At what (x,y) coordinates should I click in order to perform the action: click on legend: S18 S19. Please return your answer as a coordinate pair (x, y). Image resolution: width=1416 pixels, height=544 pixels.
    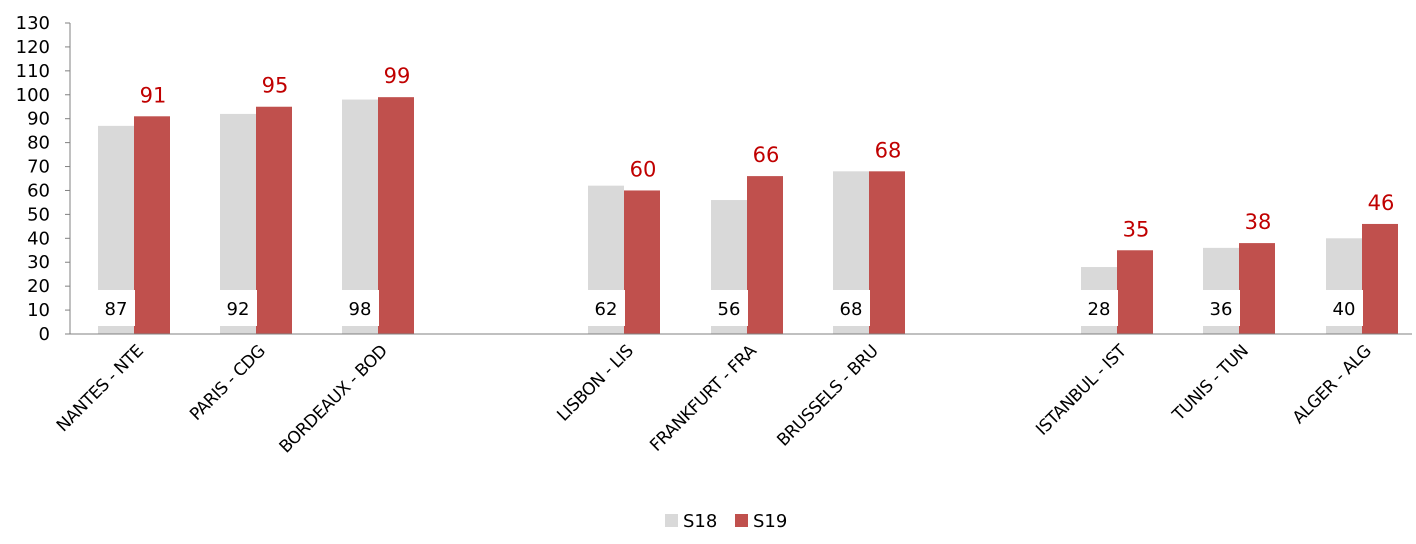
    Looking at the image, I should click on (726, 521).